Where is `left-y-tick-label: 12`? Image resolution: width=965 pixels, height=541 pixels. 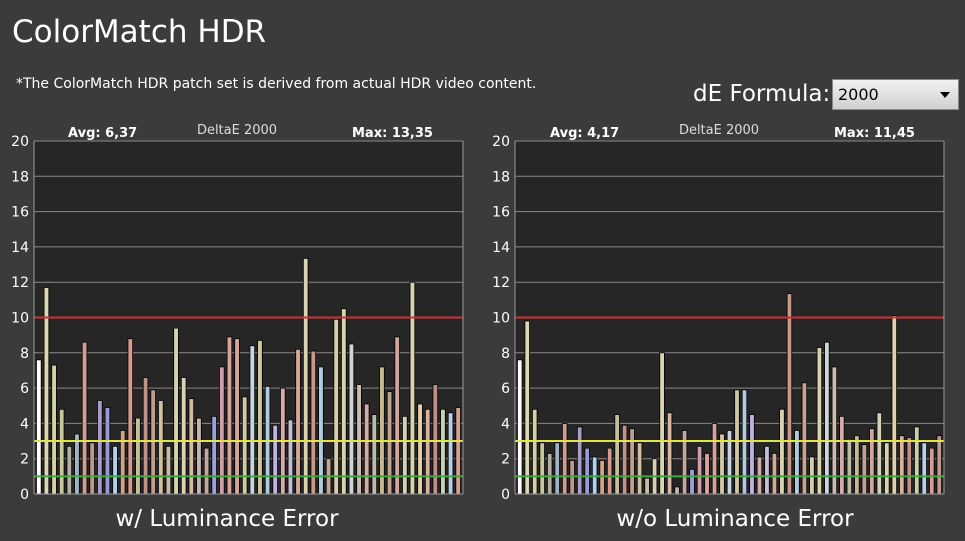 left-y-tick-label: 12 is located at coordinates (20, 283).